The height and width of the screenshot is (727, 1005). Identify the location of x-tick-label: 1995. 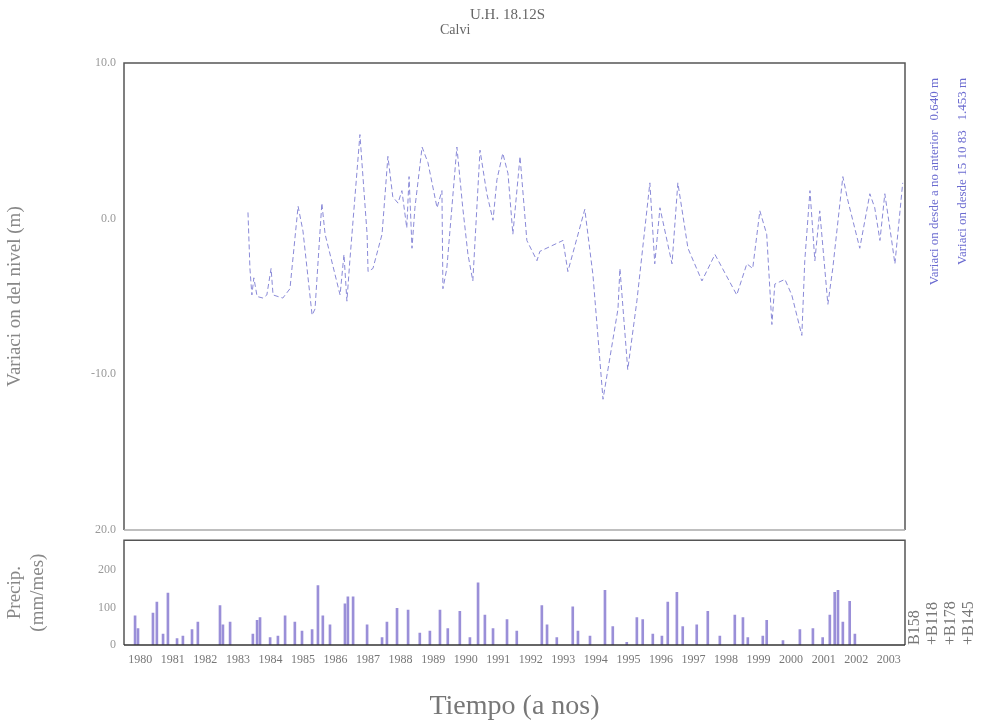
(628, 659).